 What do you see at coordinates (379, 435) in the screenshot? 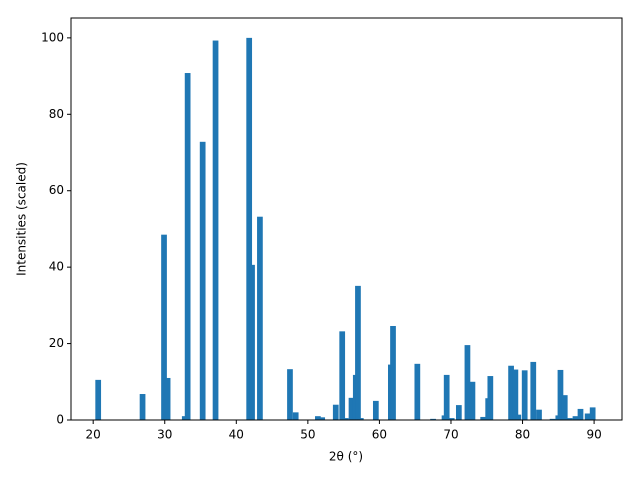
I see `x-tick-label: 60` at bounding box center [379, 435].